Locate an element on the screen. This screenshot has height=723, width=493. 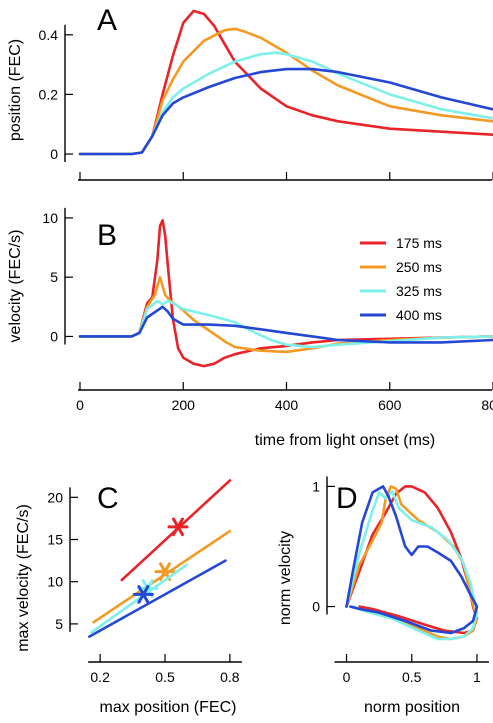
panel-d-ylabel: norm velocity is located at coordinates (285, 578).